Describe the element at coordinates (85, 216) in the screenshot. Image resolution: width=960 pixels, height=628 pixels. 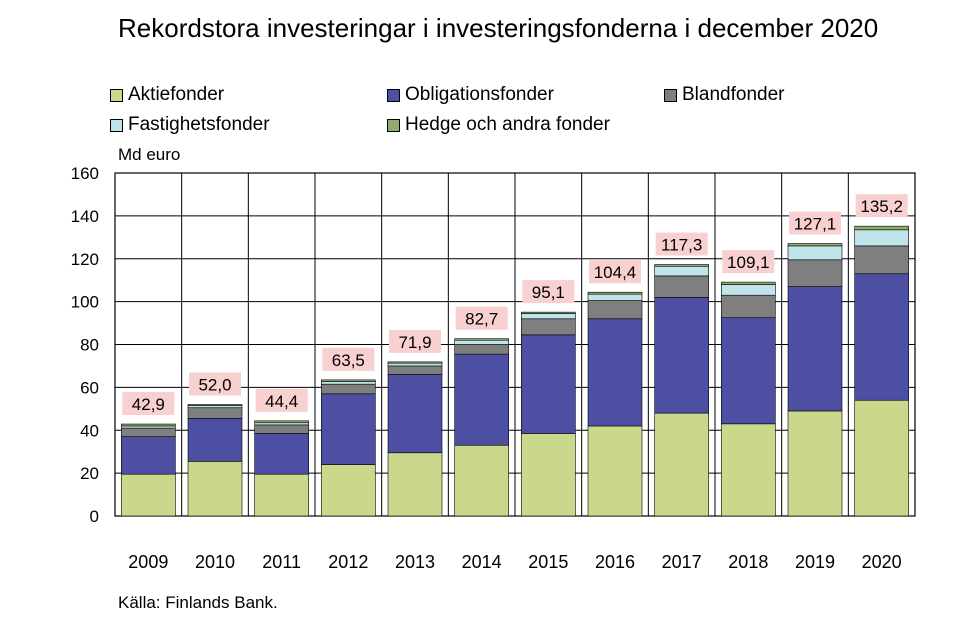
I see `y-tick-label: 140` at that location.